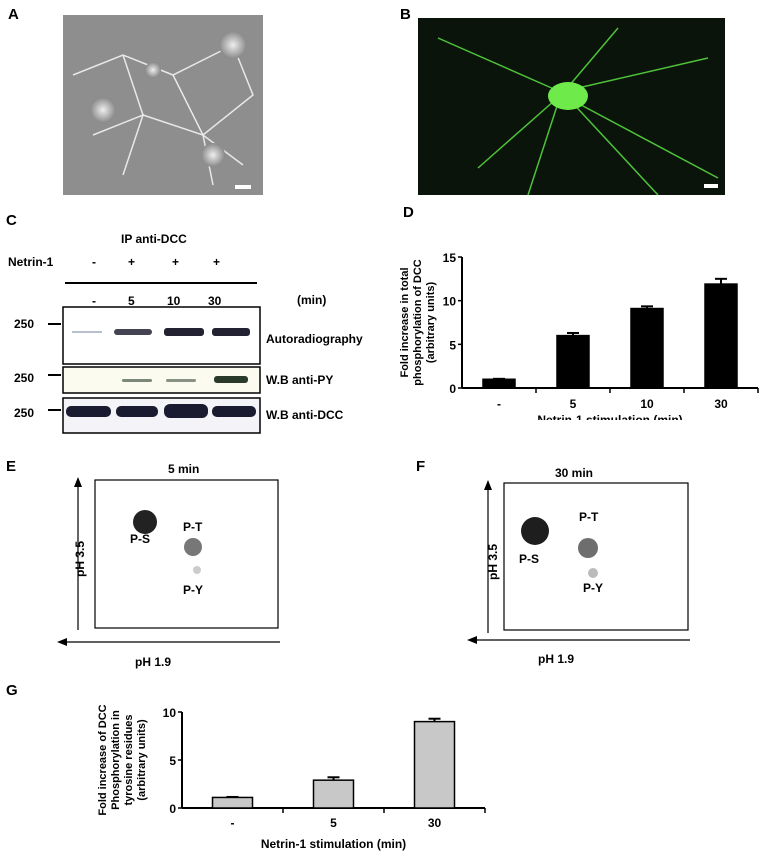 The image size is (762, 853). What do you see at coordinates (421, 466) in the screenshot?
I see `panel-label-f: F` at bounding box center [421, 466].